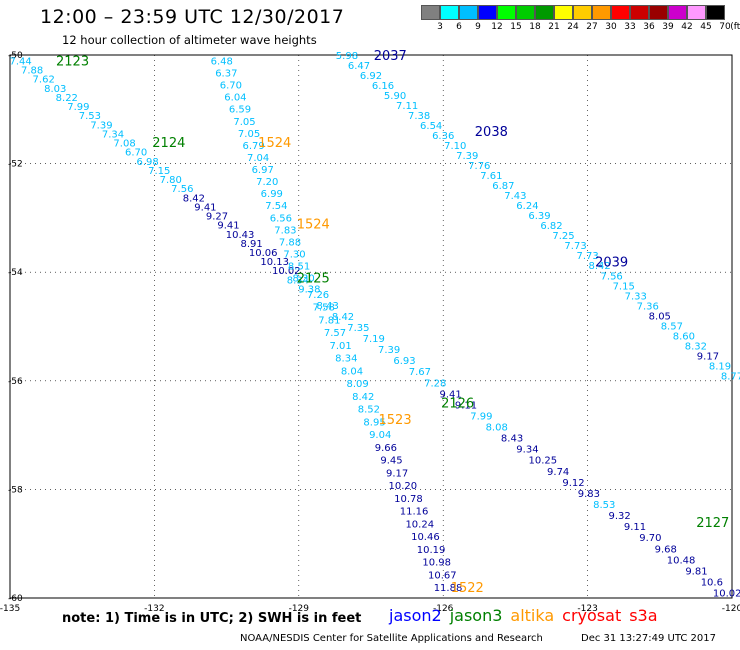  What do you see at coordinates (404, 361) in the screenshot?
I see `swh-value: 6.93` at bounding box center [404, 361].